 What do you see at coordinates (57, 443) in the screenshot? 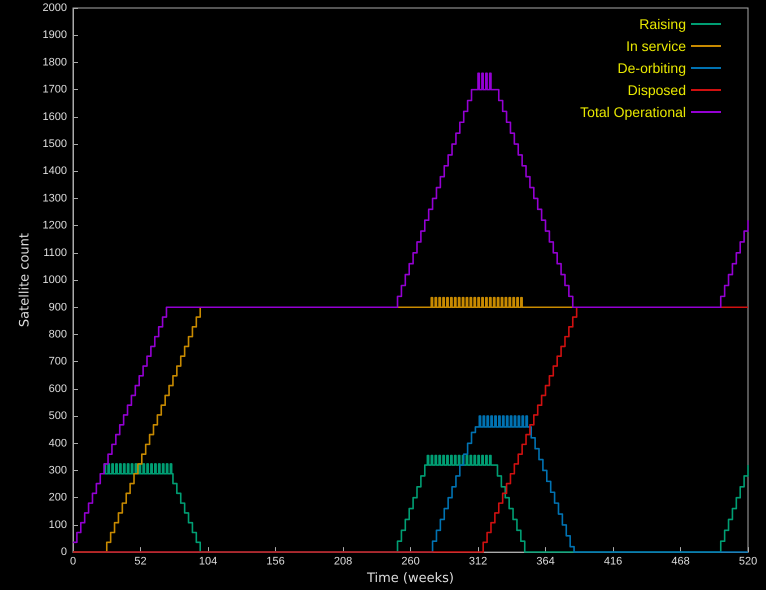
I see `y-tick-label: 400` at bounding box center [57, 443].